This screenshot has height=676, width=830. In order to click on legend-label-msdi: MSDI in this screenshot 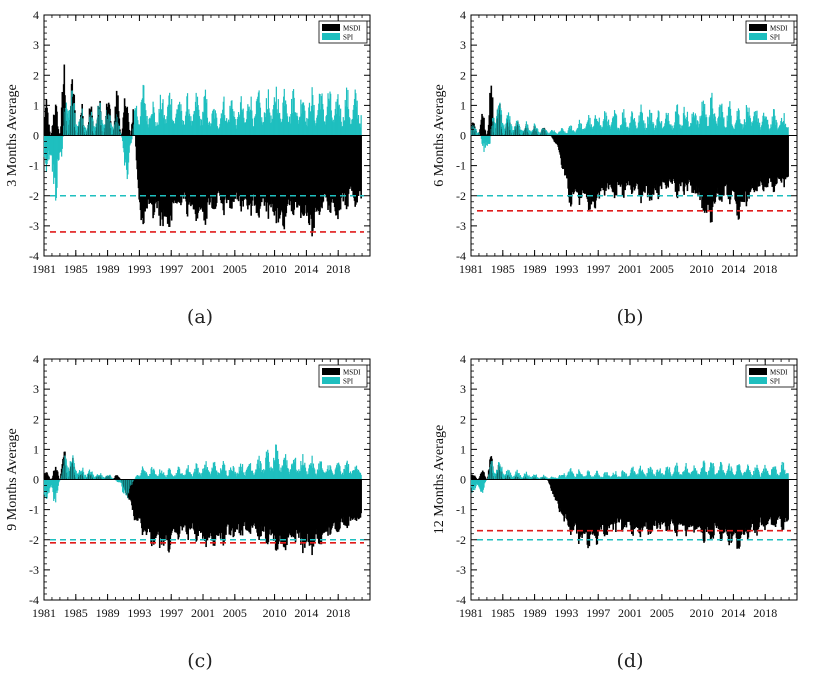, I will do `click(779, 29)`.